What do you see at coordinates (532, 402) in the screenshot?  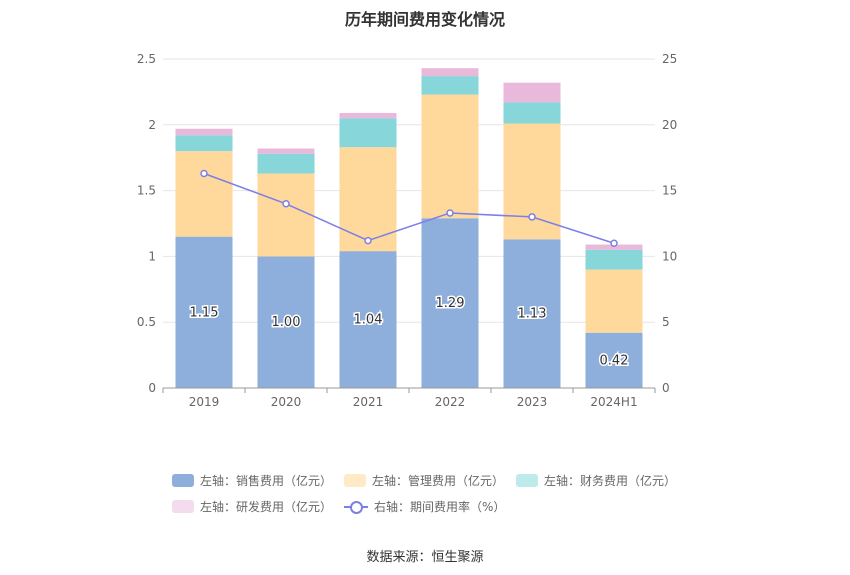 I see `x-axis-tick-label: 2023` at bounding box center [532, 402].